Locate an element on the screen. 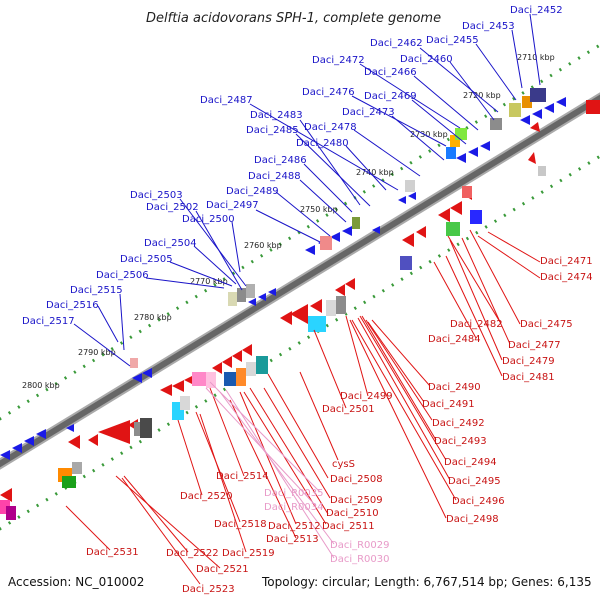 The image size is (600, 600). gene-label: Daci_2477 is located at coordinates (534, 345).